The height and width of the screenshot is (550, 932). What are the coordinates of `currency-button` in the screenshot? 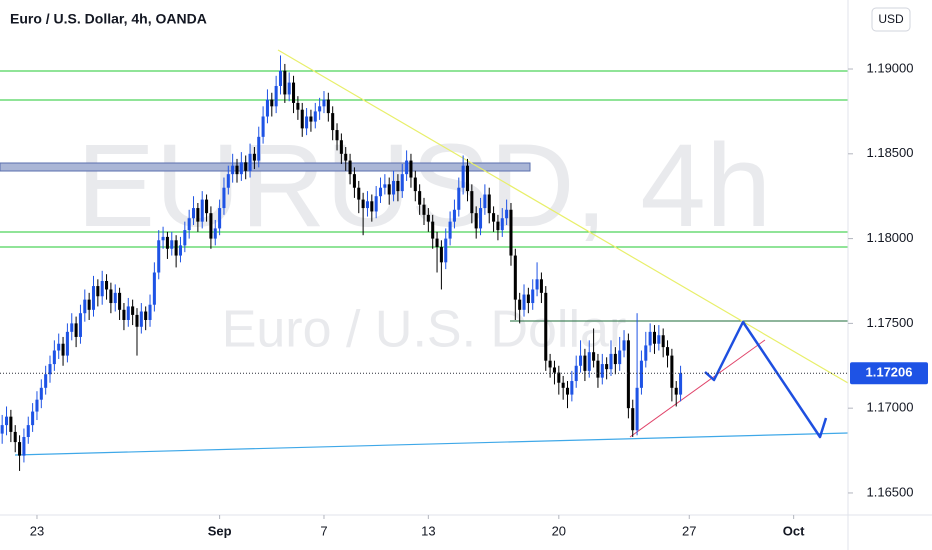 It's located at (891, 19).